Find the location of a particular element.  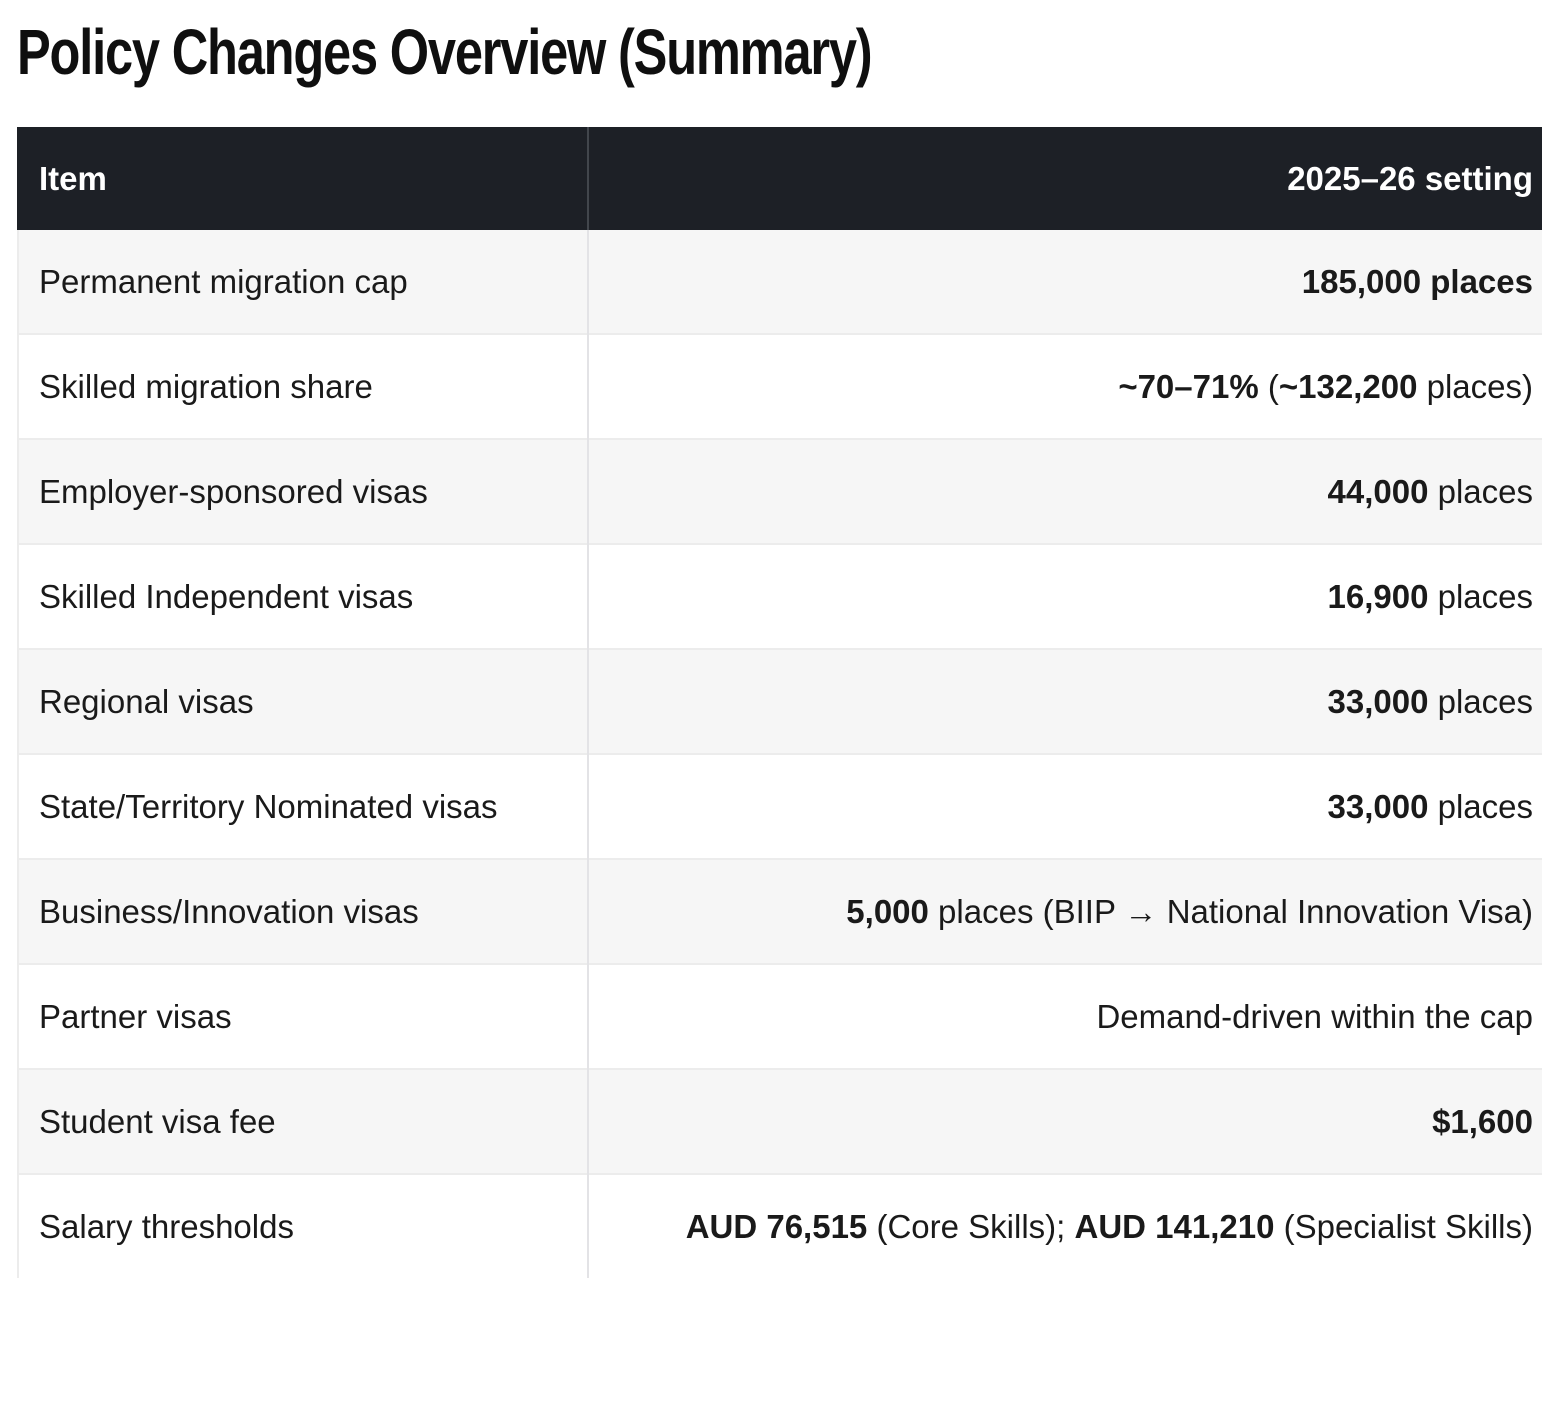

setting-cell: ~70–71% (~132,200 places) is located at coordinates (1065, 386).